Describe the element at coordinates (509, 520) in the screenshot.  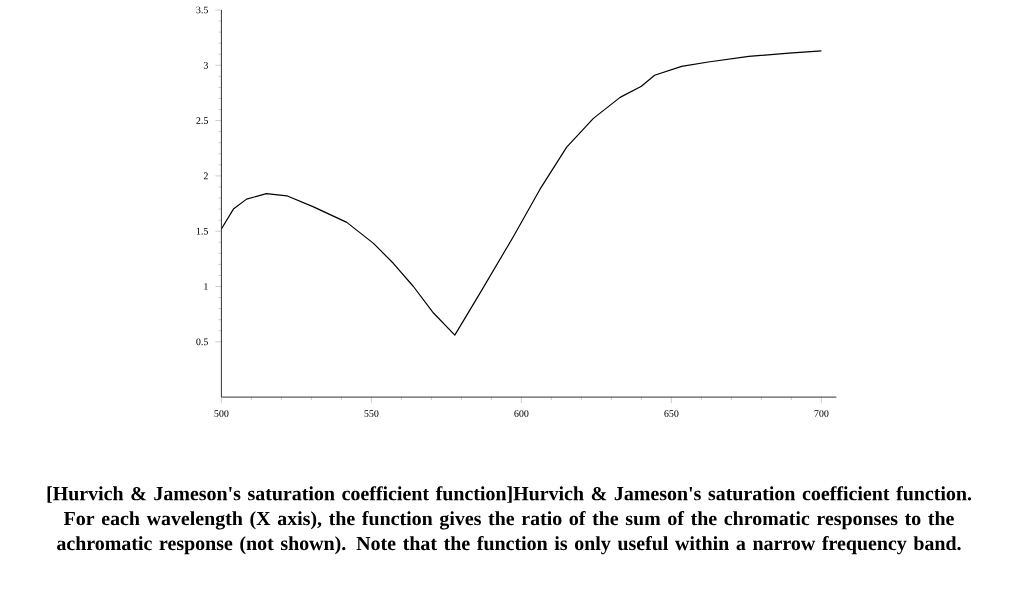
I see `text: [Hurvich & Jameson's saturation coefficient function]Hurvich & Jameson's saturation coefficient function. For each wavelength (X axis), the function gives the ratio of the sum of the chromatic responses to the achromatic response (not shown). Note that the function is only useful within a narrow frequency band.` at that location.